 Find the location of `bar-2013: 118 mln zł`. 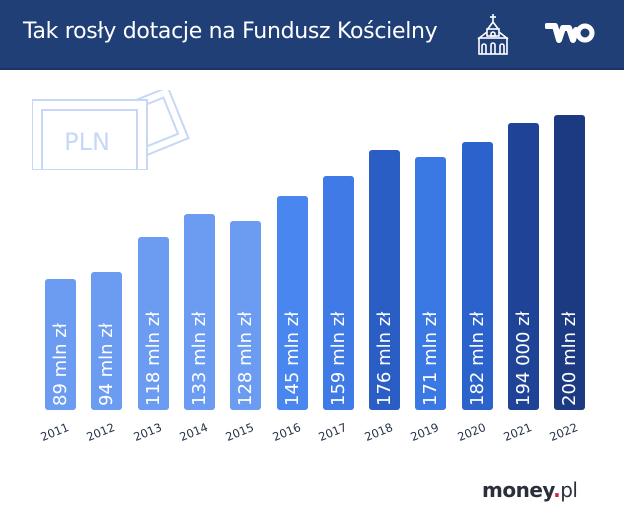

bar-2013: 118 mln zł is located at coordinates (153, 323).